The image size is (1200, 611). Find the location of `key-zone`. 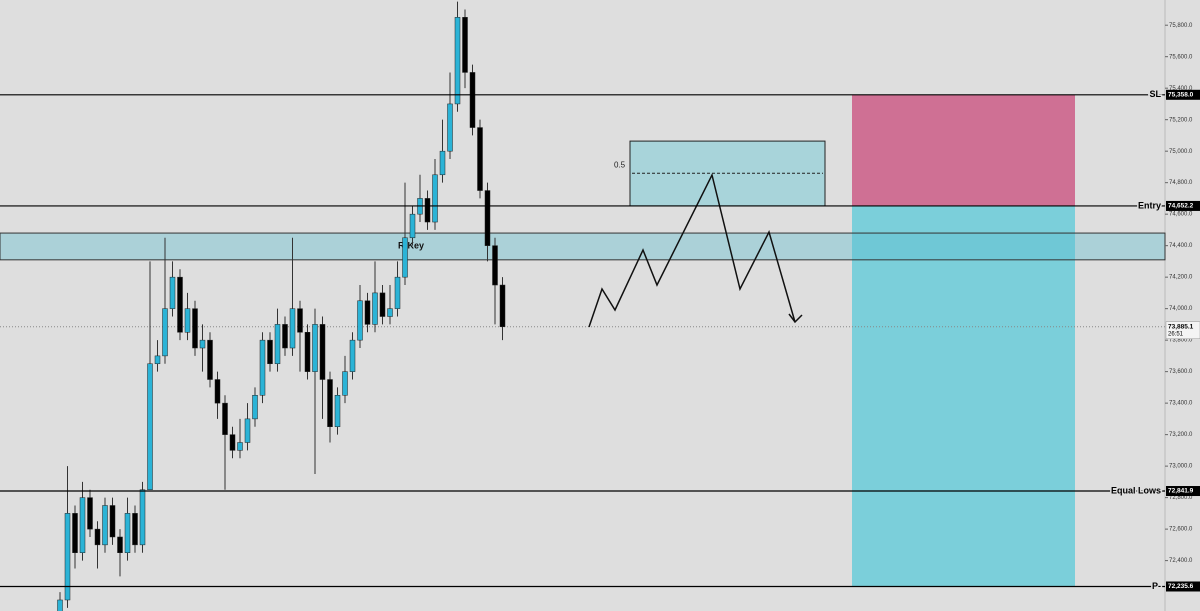

key-zone is located at coordinates (583, 246).